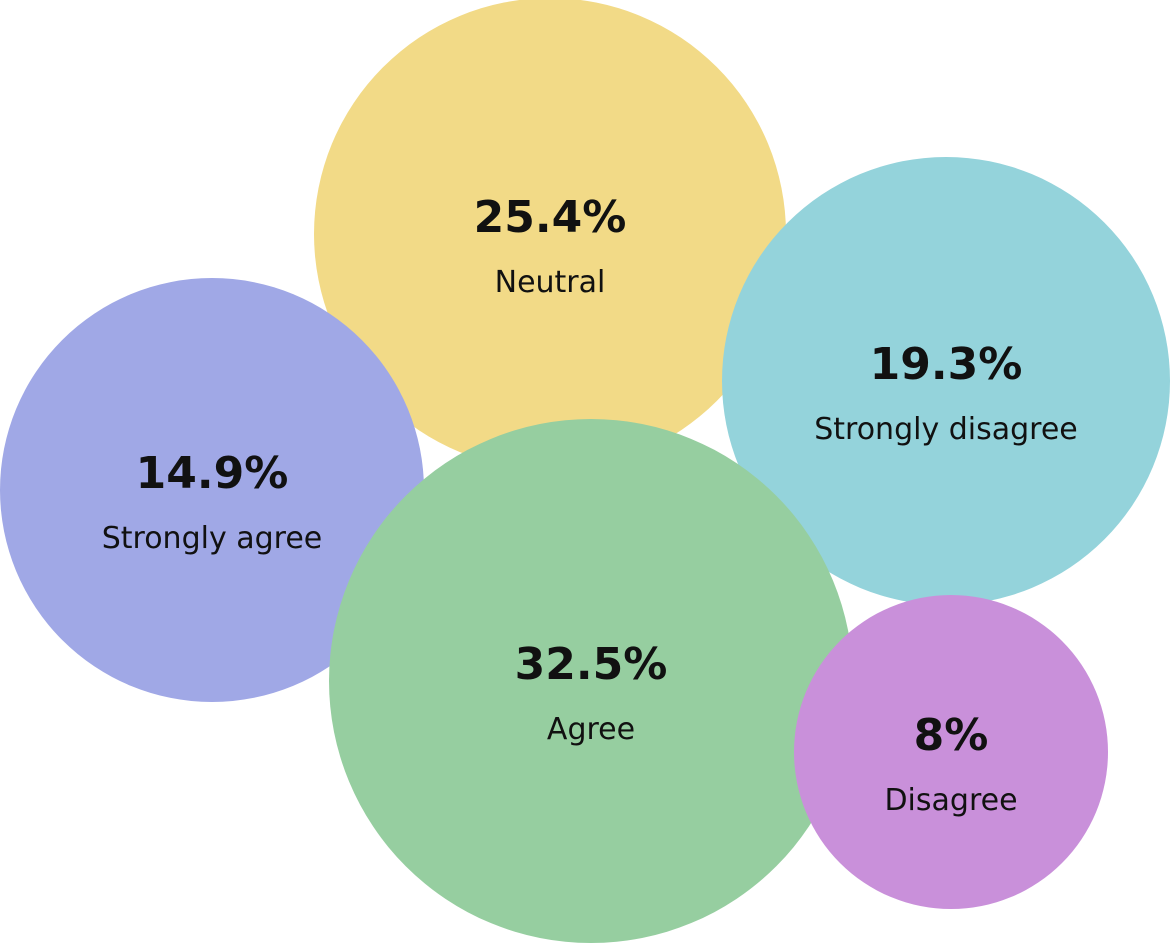  I want to click on bubble-label-neutral: Neutral, so click(550, 282).